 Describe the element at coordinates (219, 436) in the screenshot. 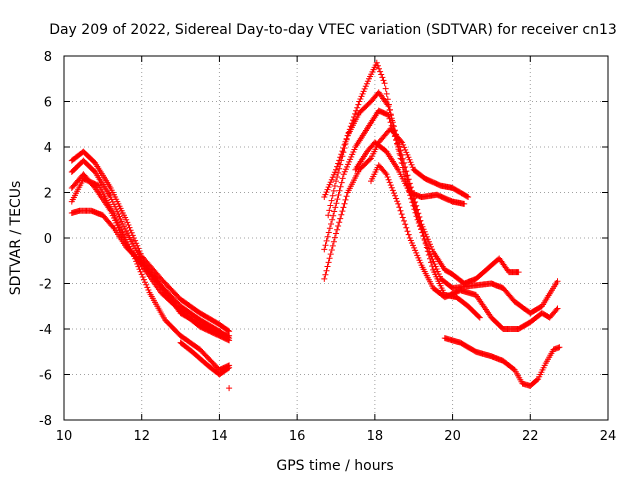

I see `x-tick-label: 14` at that location.